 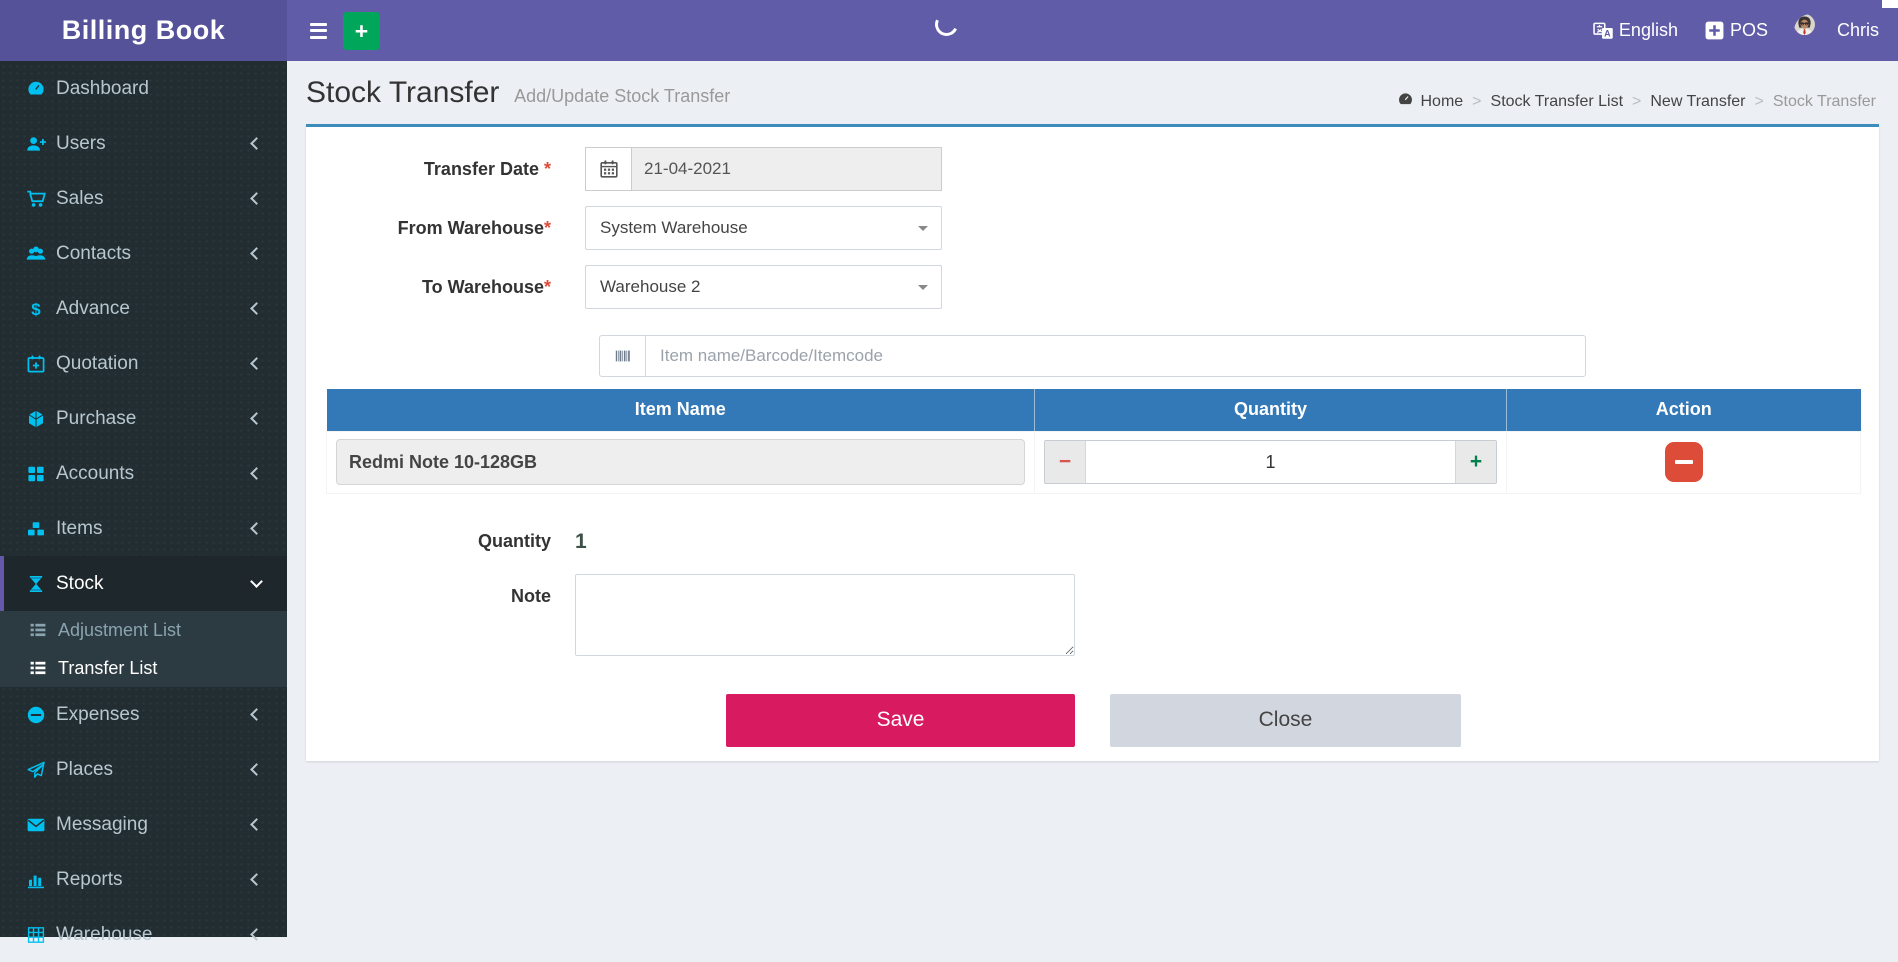 I want to click on sidebar-item-label: Quotation, so click(x=97, y=363).